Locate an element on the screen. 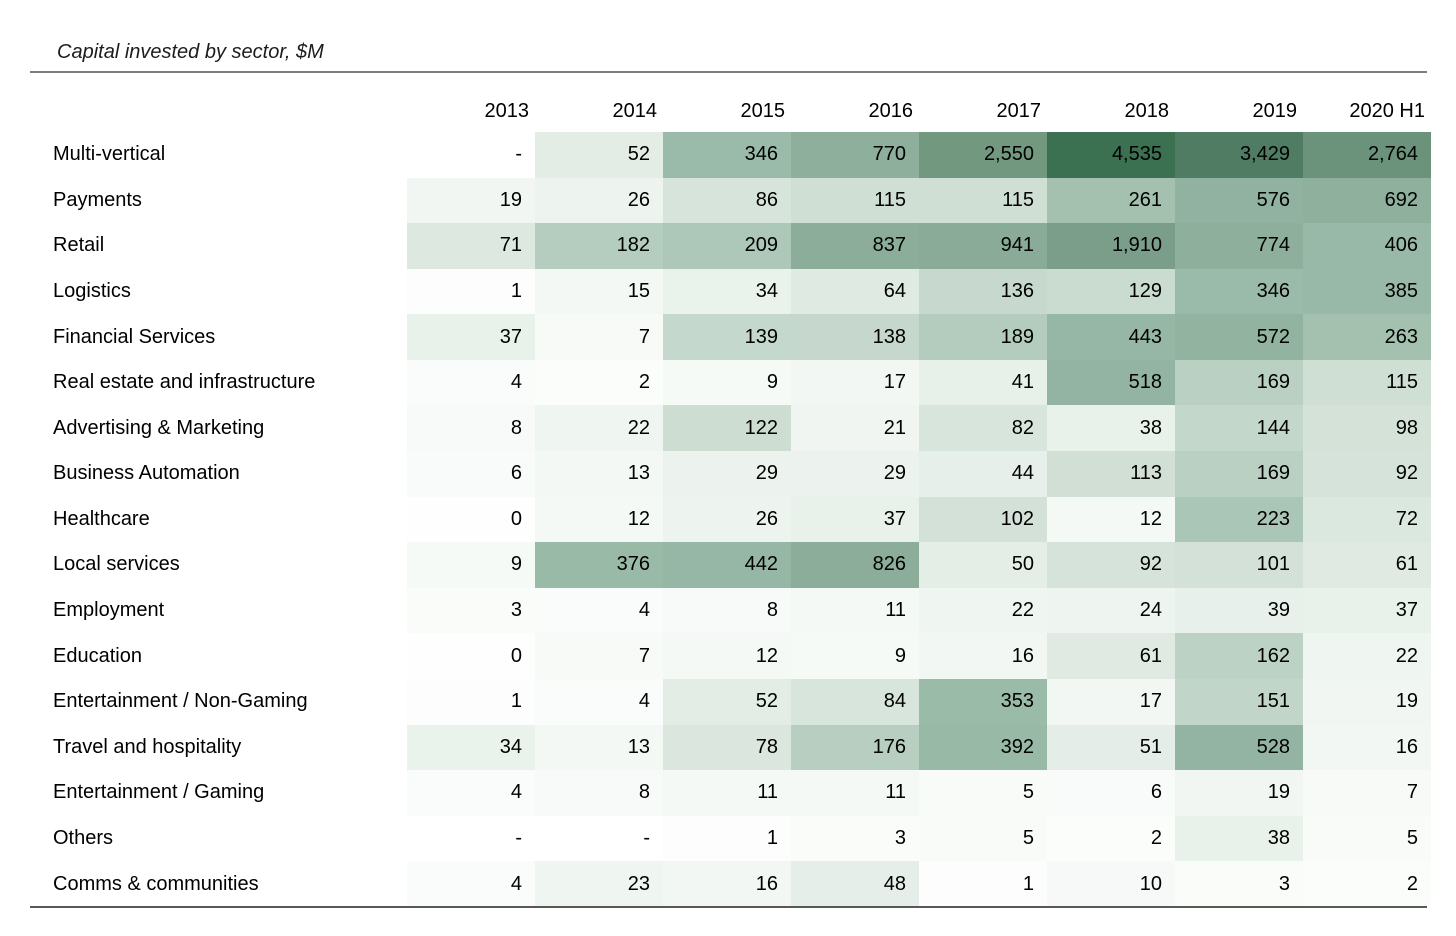 Image resolution: width=1456 pixels, height=936 pixels. heatmap-cell: 209 is located at coordinates (727, 246).